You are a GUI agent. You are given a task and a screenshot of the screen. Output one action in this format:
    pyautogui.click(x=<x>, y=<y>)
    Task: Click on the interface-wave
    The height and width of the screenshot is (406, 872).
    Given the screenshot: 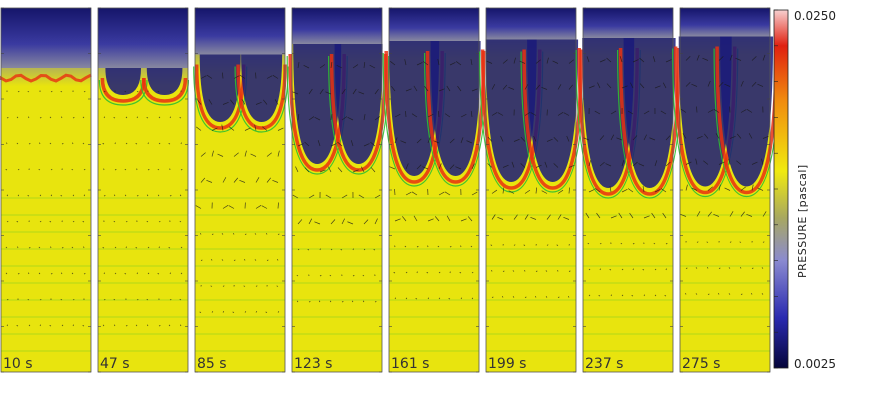 What is the action you would take?
    pyautogui.click(x=46, y=78)
    